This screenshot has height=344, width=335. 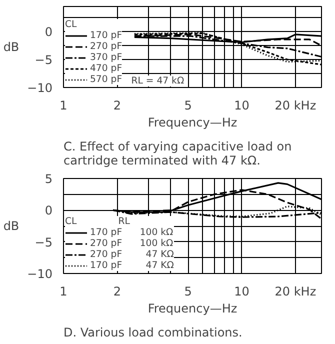 I want to click on y-tick-label: 5, so click(x=48, y=179).